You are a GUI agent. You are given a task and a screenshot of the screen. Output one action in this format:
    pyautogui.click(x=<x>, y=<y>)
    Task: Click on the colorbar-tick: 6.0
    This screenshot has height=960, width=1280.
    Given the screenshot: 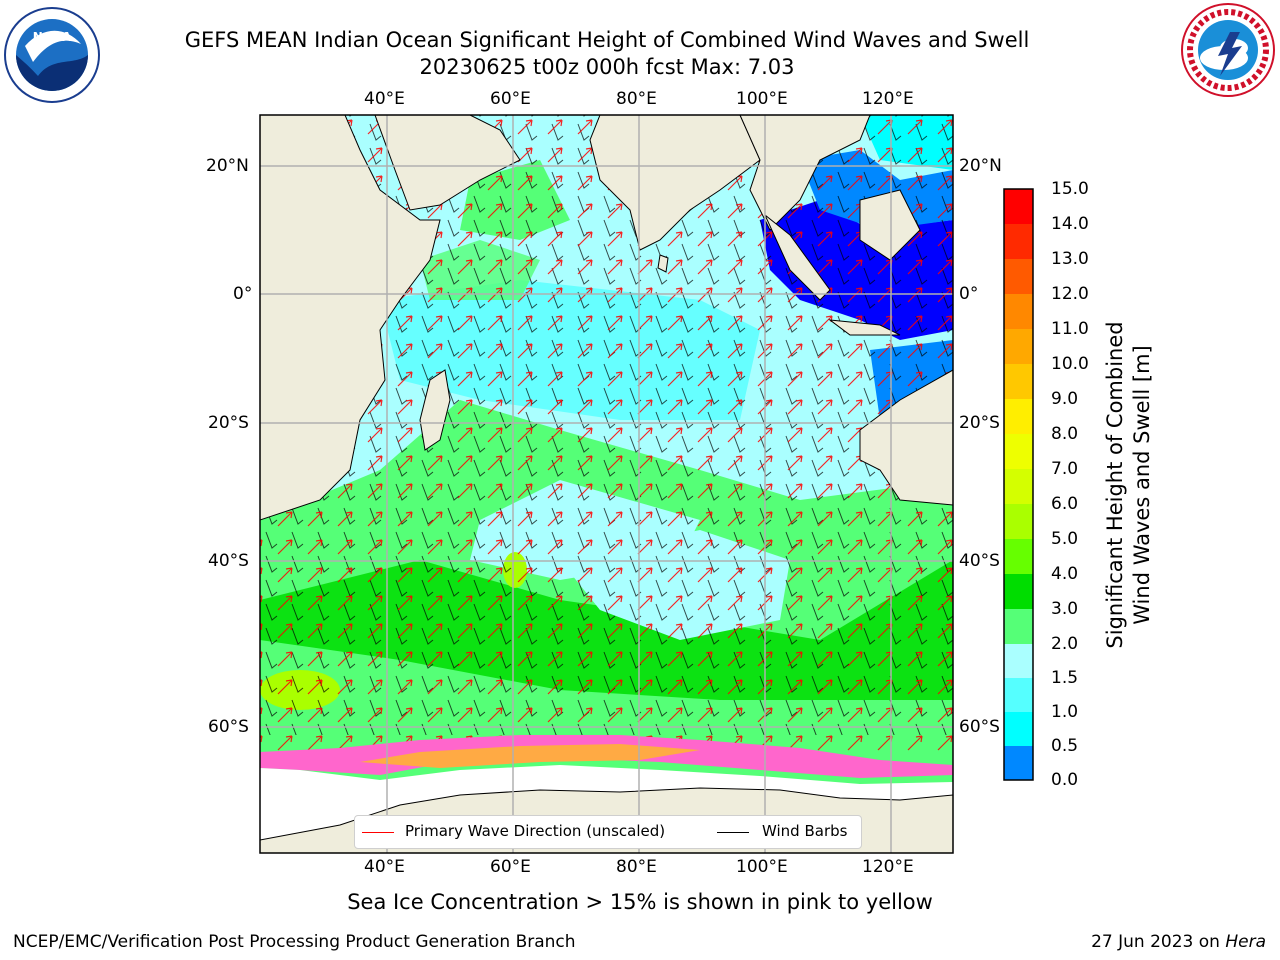 What is the action you would take?
    pyautogui.click(x=1065, y=504)
    